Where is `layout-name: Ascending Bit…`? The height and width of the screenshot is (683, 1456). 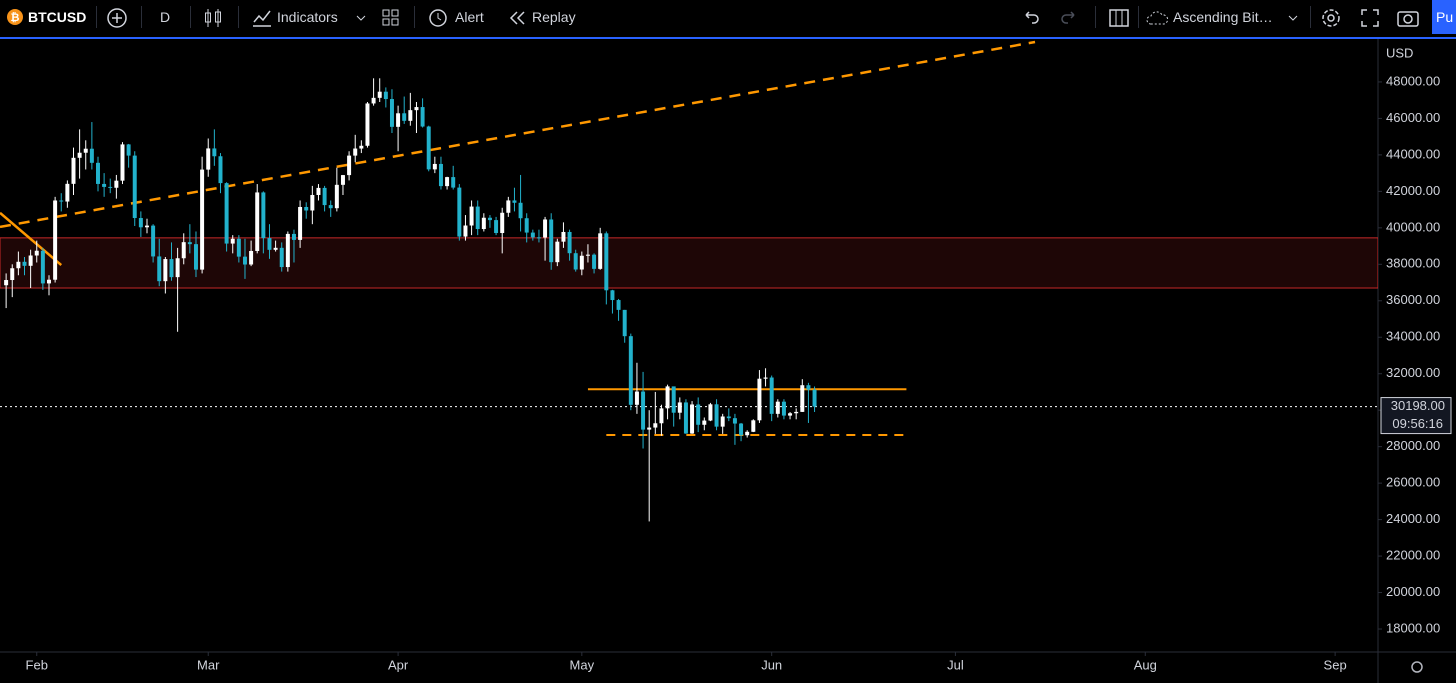 layout-name: Ascending Bit… is located at coordinates (1223, 17).